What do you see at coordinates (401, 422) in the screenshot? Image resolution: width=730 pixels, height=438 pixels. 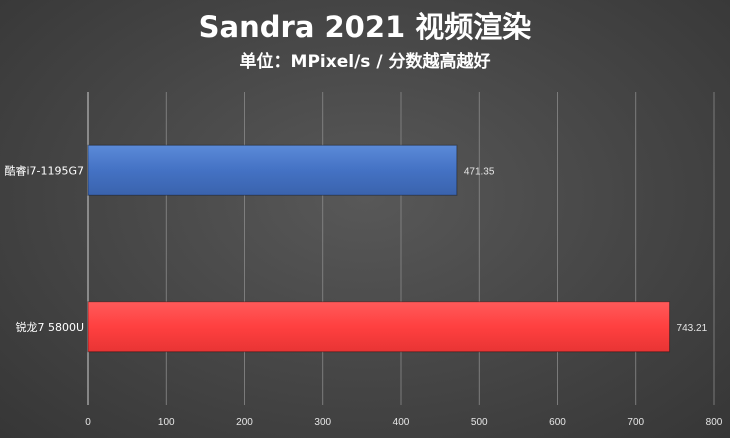 I see `x-tick-label: 400` at bounding box center [401, 422].